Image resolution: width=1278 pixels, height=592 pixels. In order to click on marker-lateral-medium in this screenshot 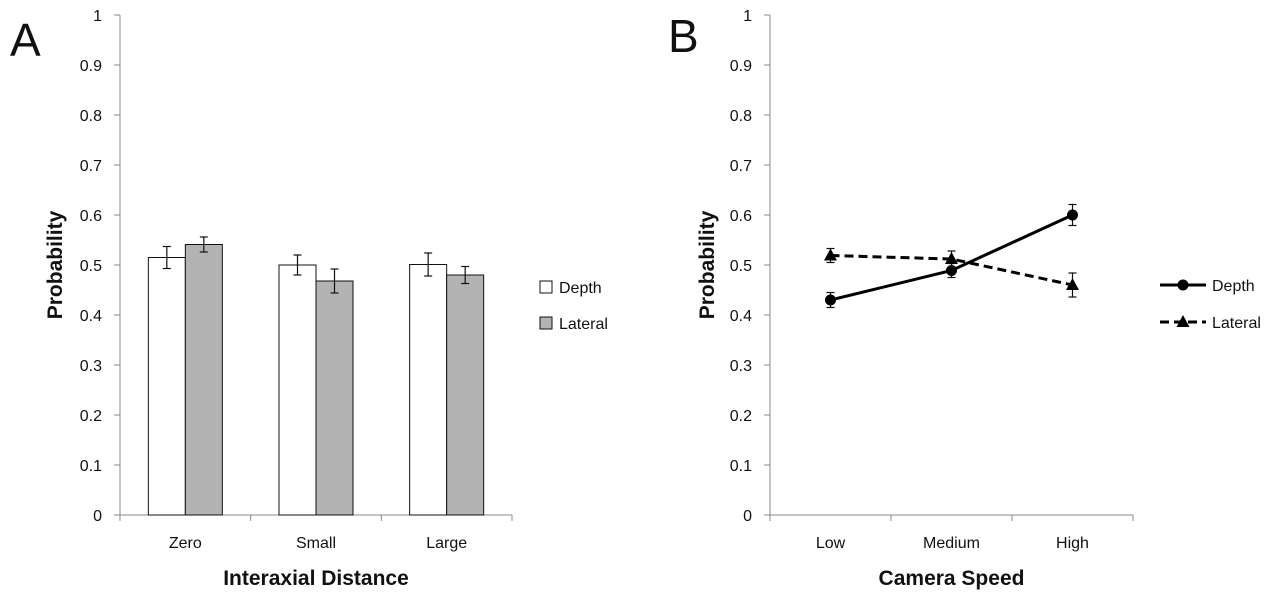, I will do `click(951, 258)`.